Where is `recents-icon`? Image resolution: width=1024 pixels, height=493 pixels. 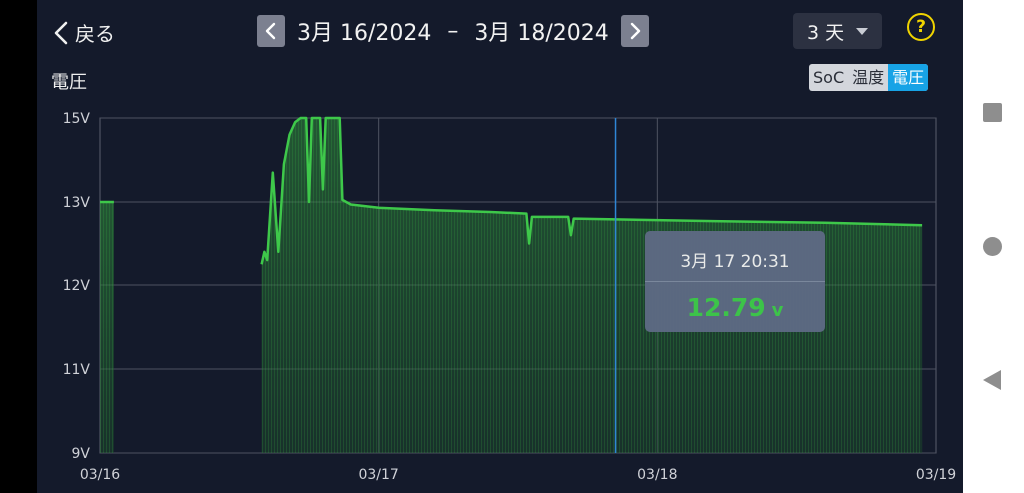 recents-icon is located at coordinates (992, 112).